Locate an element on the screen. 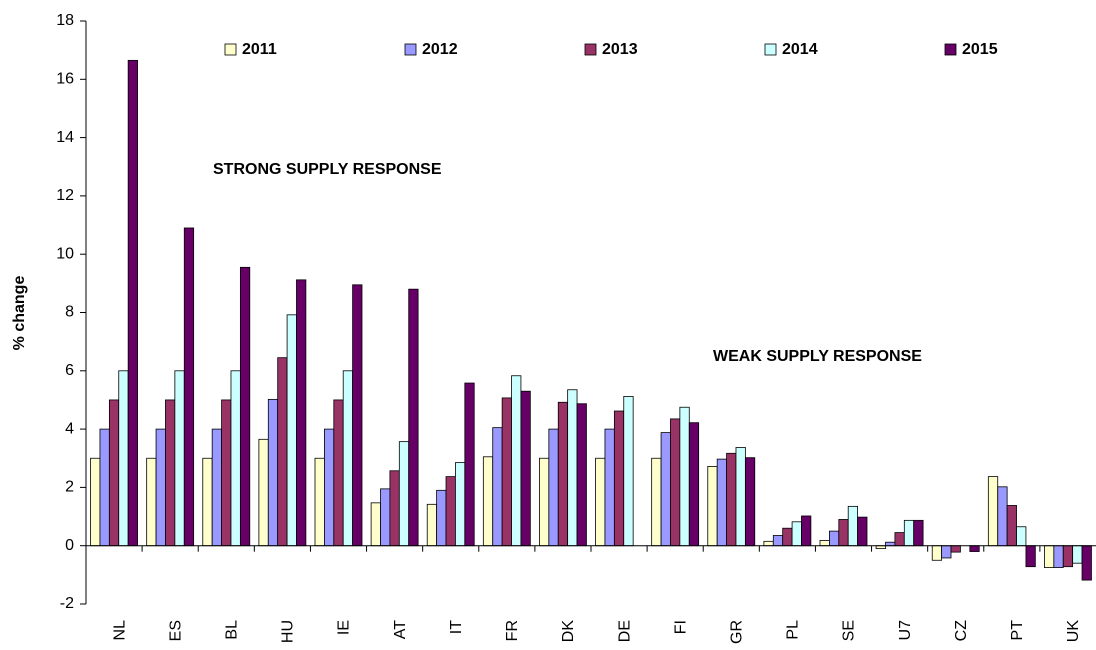 The height and width of the screenshot is (650, 1096). x-tick-label: HU is located at coordinates (288, 631).